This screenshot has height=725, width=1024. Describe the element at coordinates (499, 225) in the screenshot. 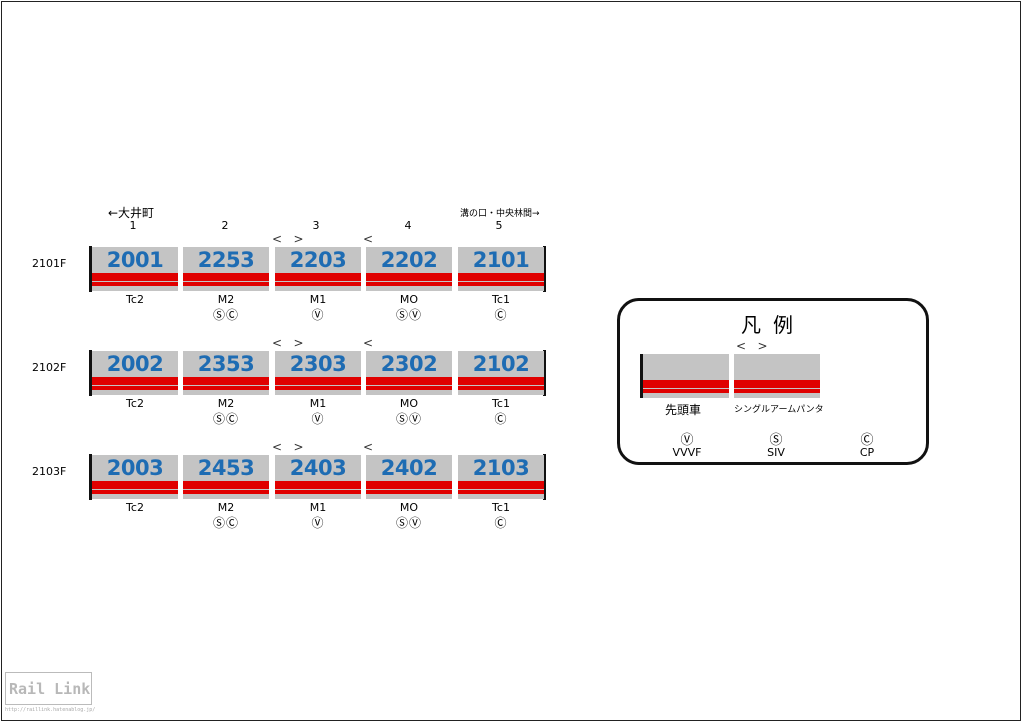

I see `car-position-5: 5` at that location.